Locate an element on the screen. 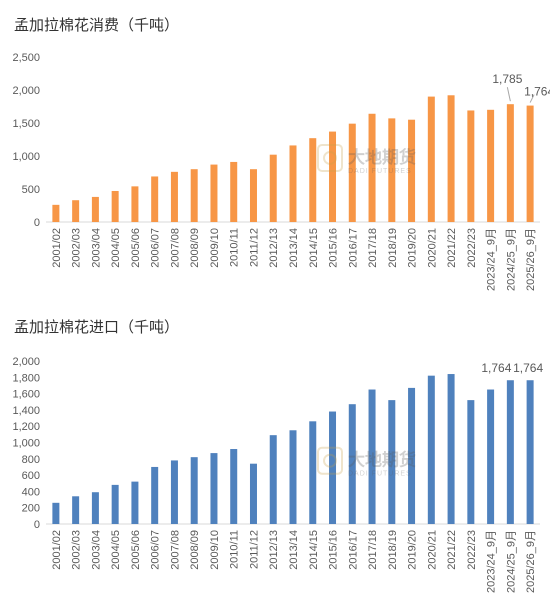 Image resolution: width=550 pixels, height=606 pixels. y-tick-label: 1,400 is located at coordinates (26, 411).